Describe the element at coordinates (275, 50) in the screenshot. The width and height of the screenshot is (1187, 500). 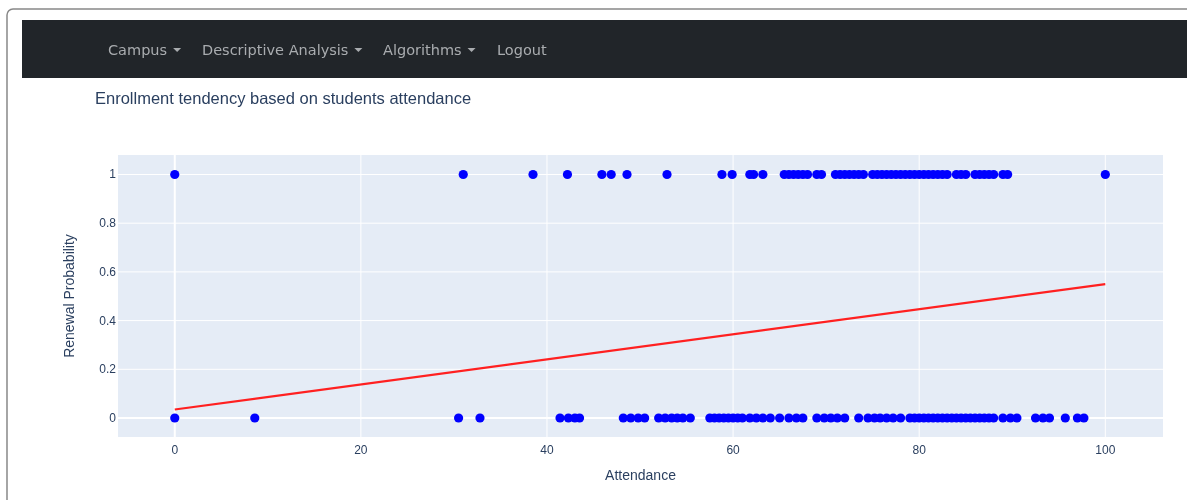
I see `text: Descriptive Analysis` at that location.